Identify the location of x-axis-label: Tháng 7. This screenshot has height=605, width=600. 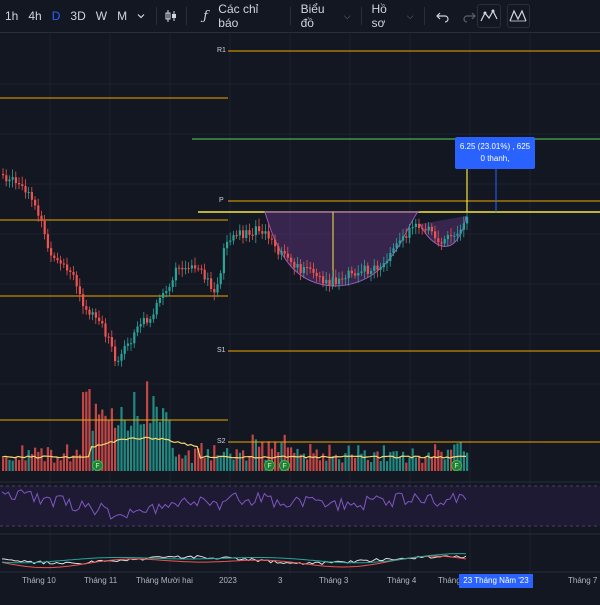
(583, 580).